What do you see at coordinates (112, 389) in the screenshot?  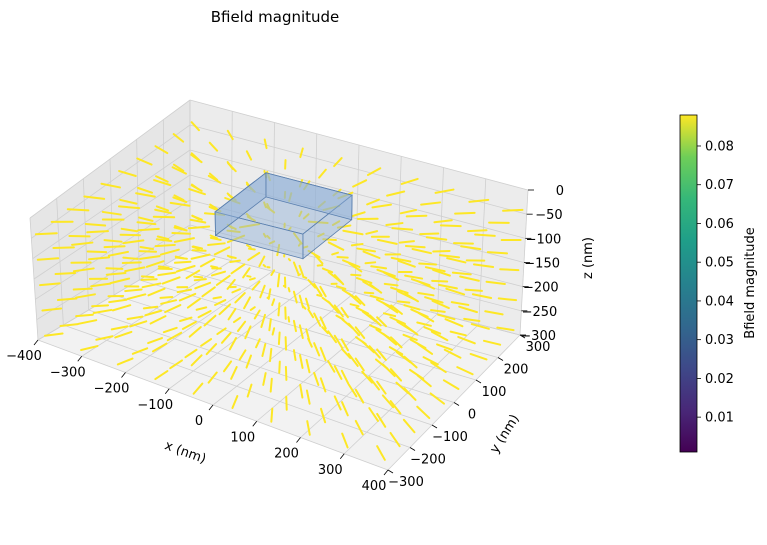 I see `x-tick-label: −200` at bounding box center [112, 389].